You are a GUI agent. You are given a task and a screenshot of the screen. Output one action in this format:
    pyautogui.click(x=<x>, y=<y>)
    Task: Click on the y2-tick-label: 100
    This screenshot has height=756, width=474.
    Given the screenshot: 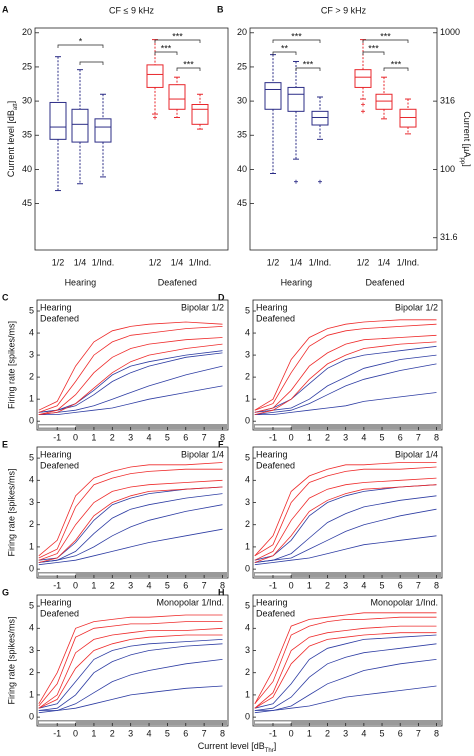 What is the action you would take?
    pyautogui.click(x=447, y=169)
    